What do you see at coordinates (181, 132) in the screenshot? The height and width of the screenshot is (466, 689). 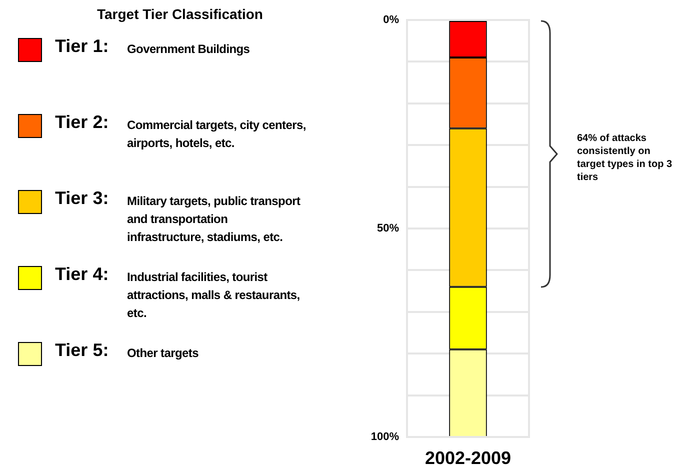 I see `legend-label: Tier 2: Commercial targets, city centers, airports, hotels, etc.` at bounding box center [181, 132].